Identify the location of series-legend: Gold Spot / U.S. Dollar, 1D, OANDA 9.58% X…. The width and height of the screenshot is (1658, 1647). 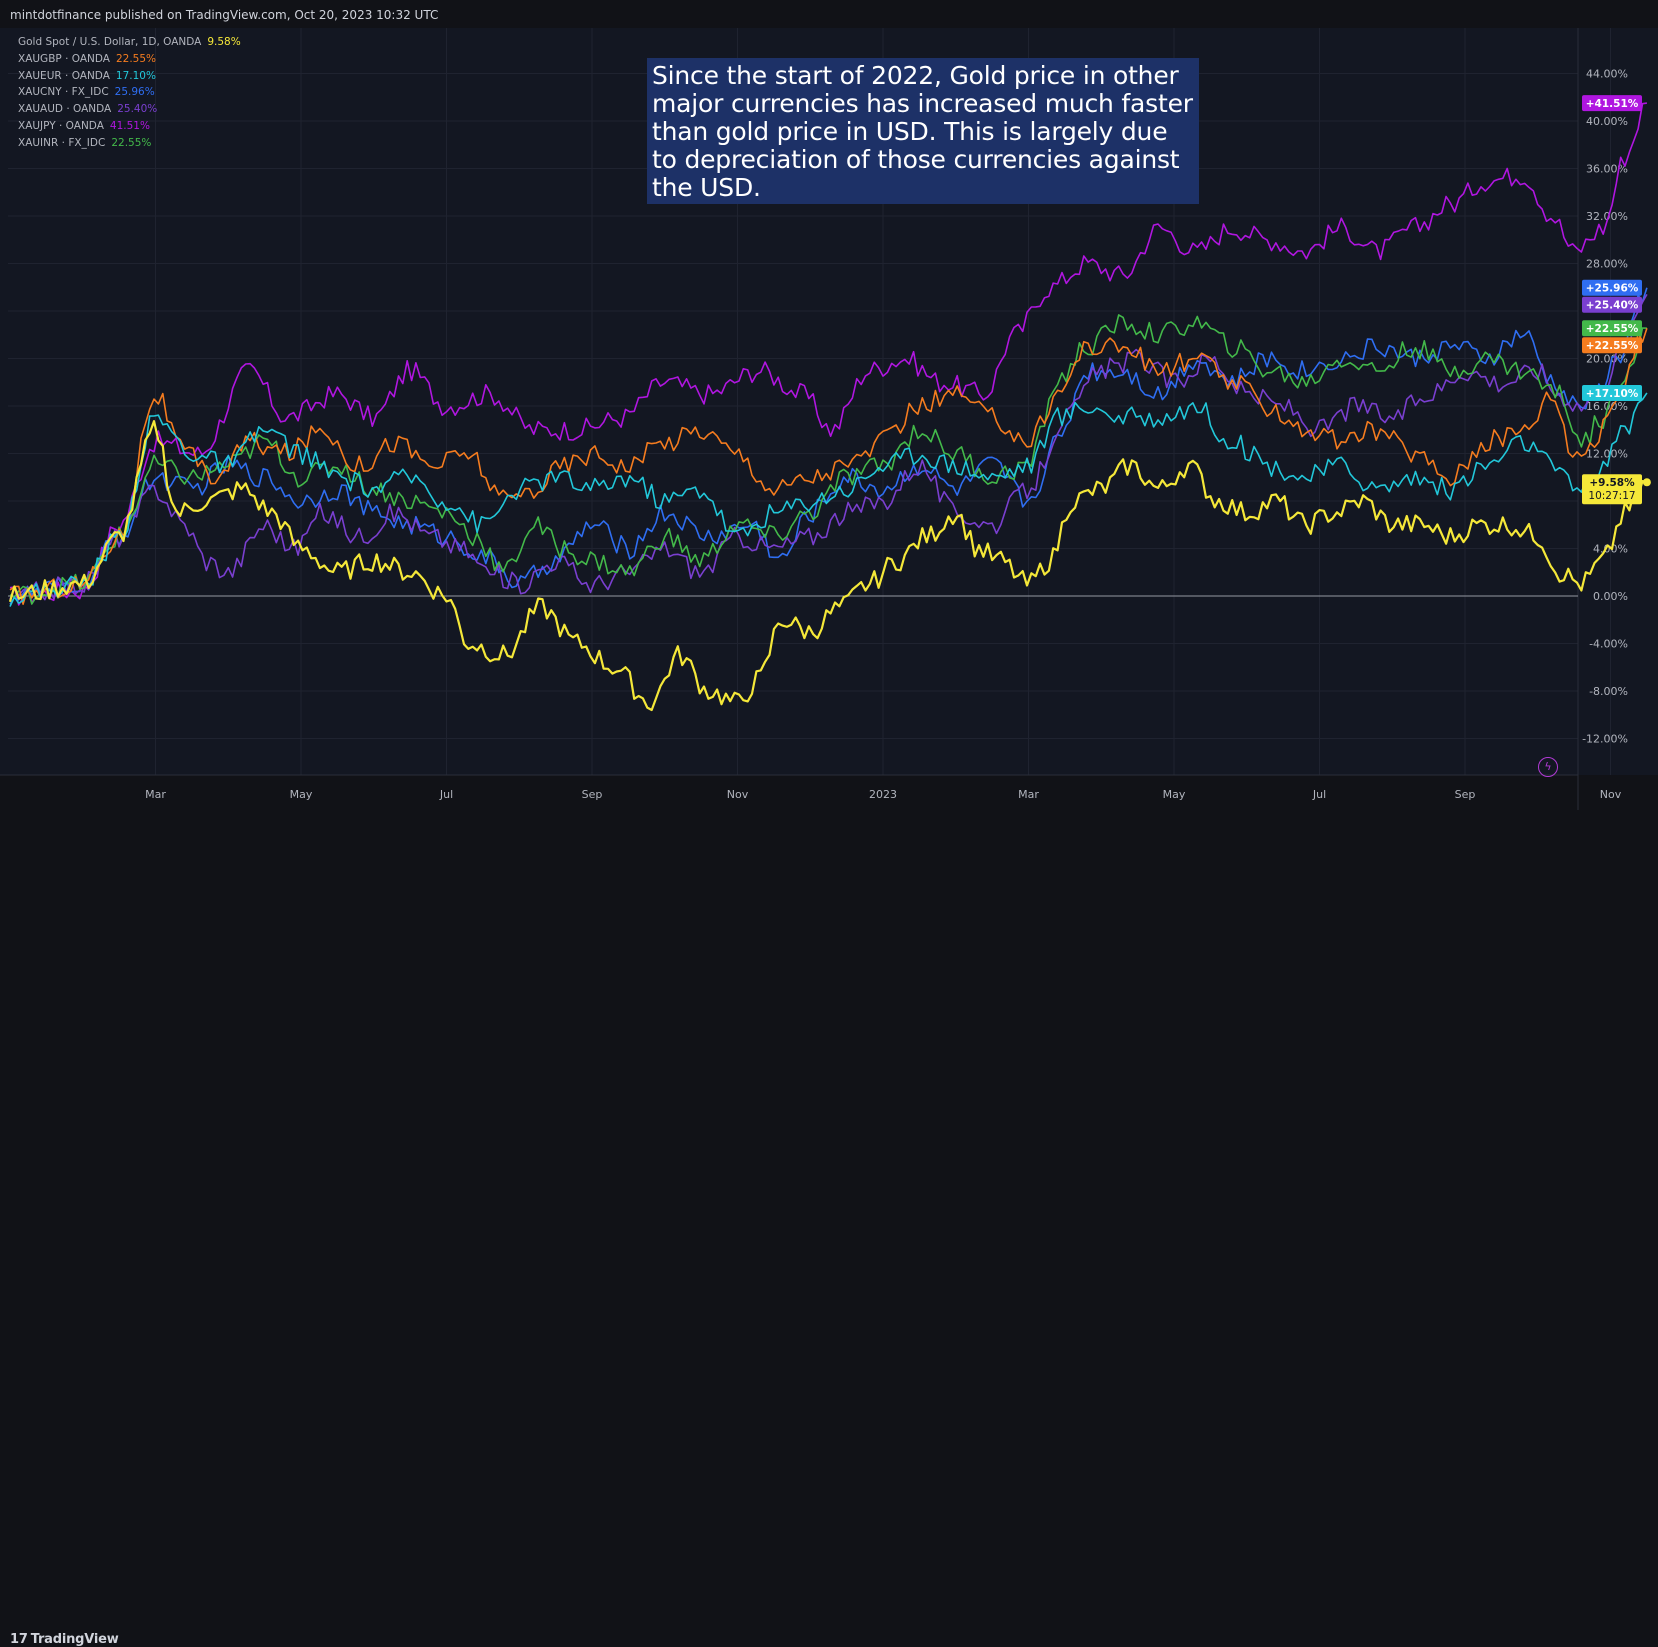
(129, 93).